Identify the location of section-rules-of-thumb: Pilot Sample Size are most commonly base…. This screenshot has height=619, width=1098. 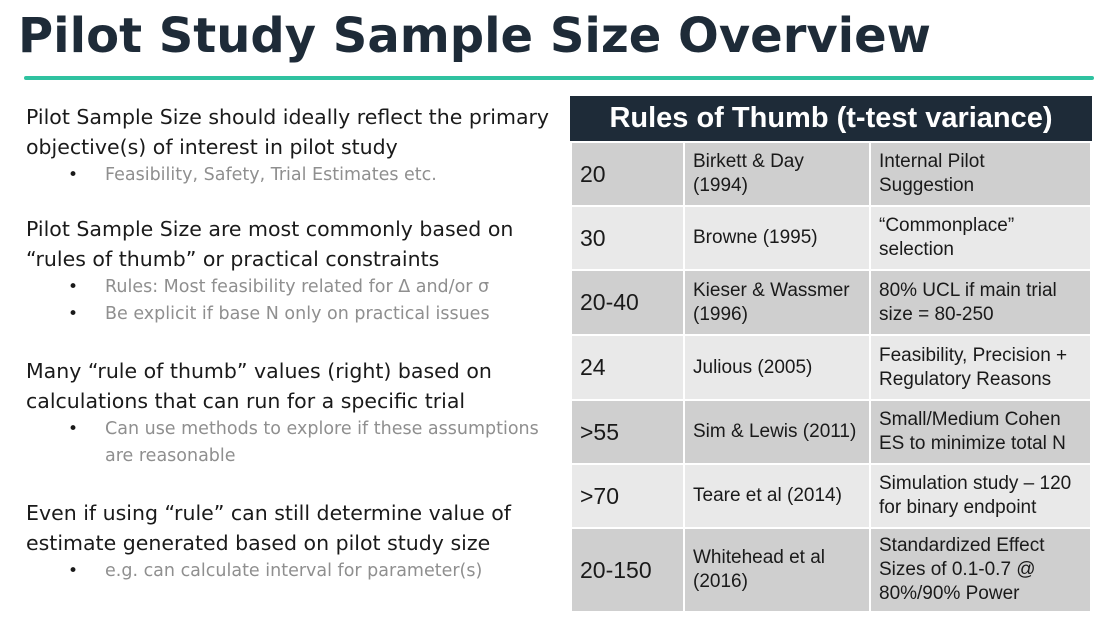
(293, 271).